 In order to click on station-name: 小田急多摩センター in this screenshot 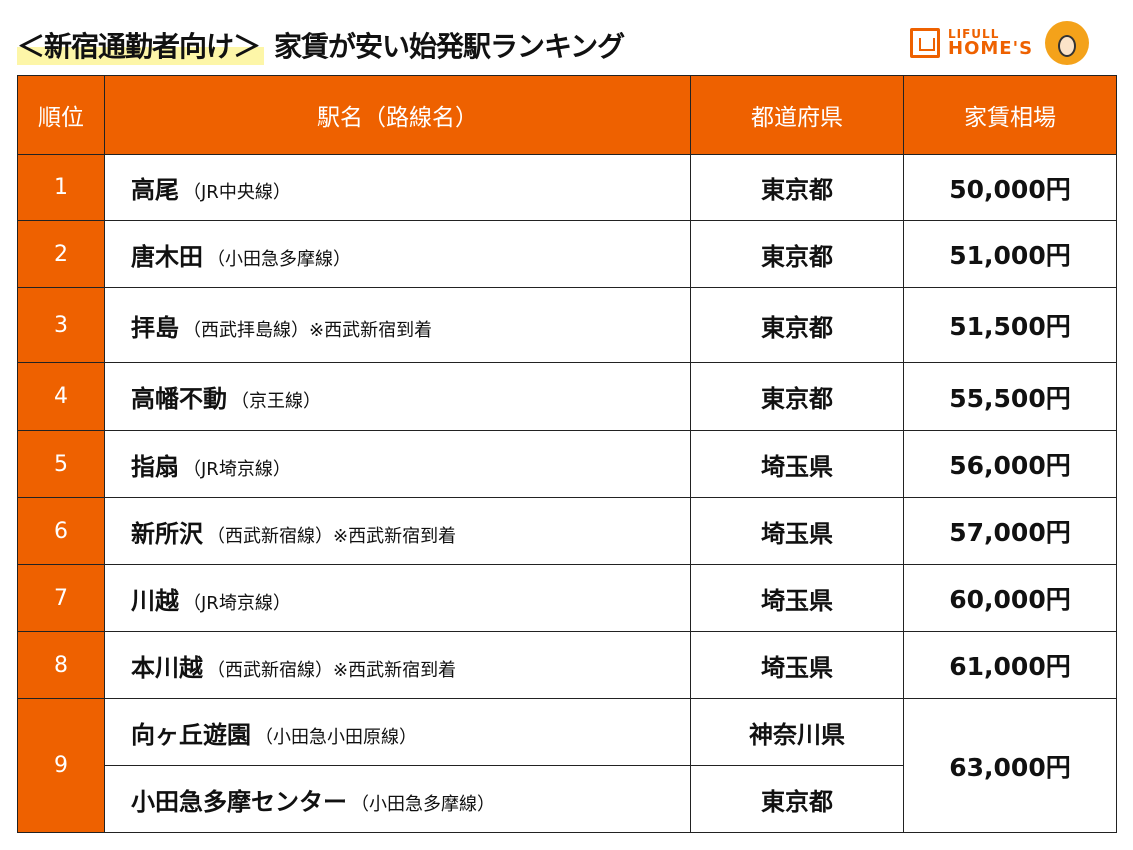, I will do `click(239, 801)`.